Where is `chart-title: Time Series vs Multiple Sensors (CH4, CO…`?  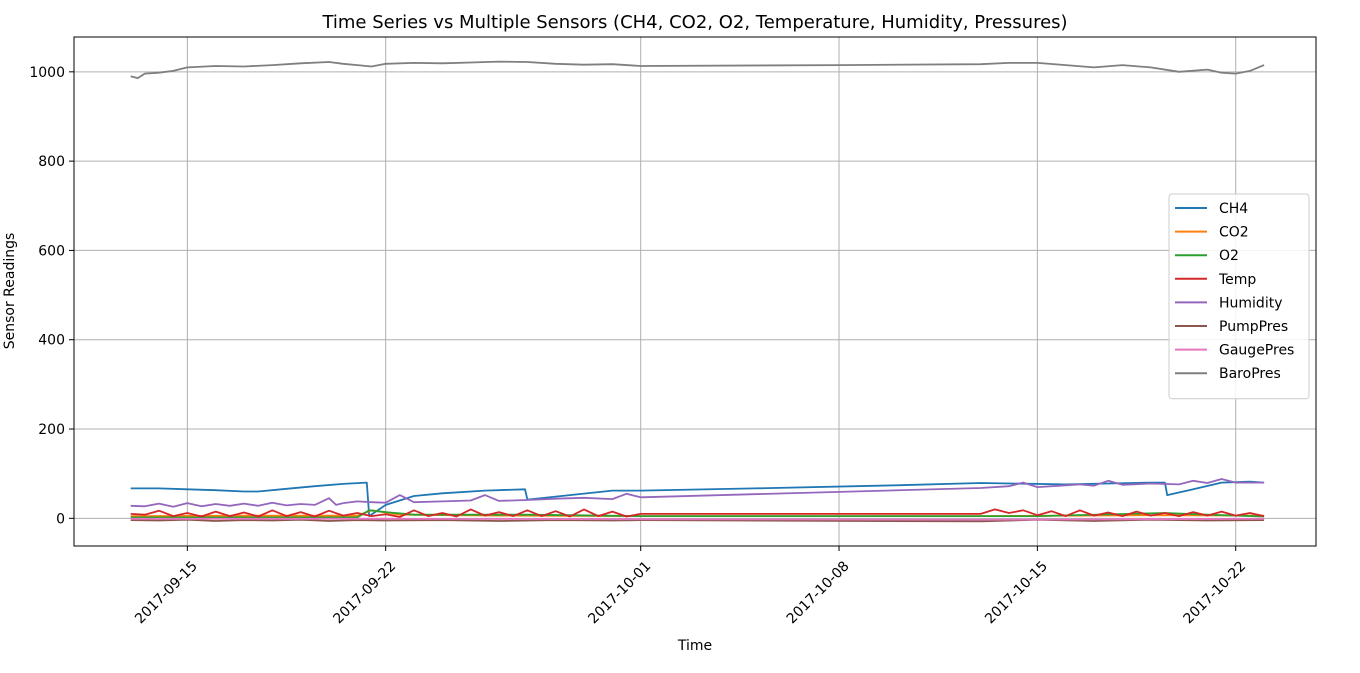
chart-title: Time Series vs Multiple Sensors (CH4, CO… is located at coordinates (694, 22).